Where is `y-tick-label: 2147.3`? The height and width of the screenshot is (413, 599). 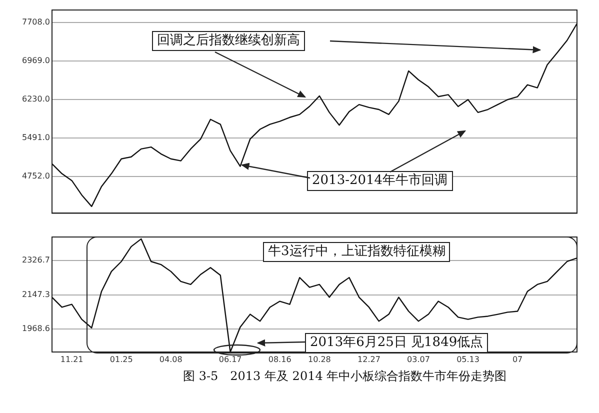
y-tick-label: 2147.3 is located at coordinates (36, 294).